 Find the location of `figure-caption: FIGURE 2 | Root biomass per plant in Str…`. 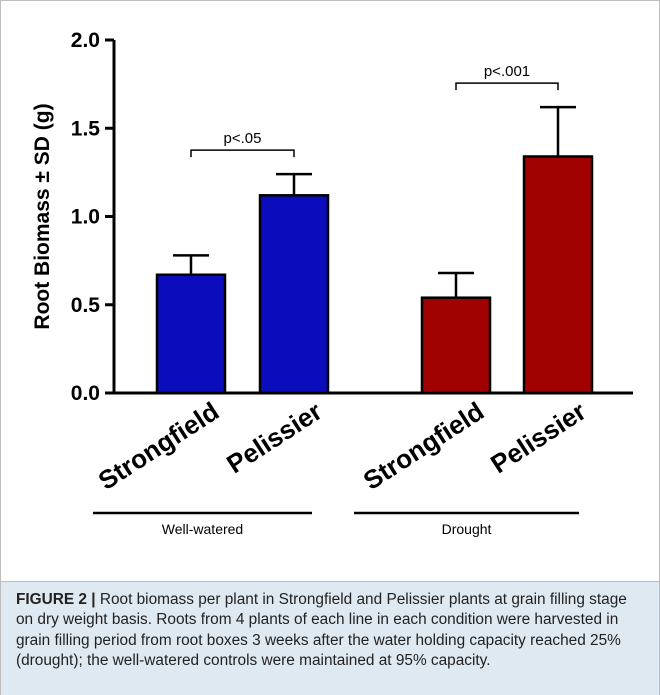

figure-caption: FIGURE 2 | Root biomass per plant in Str… is located at coordinates (331, 631).